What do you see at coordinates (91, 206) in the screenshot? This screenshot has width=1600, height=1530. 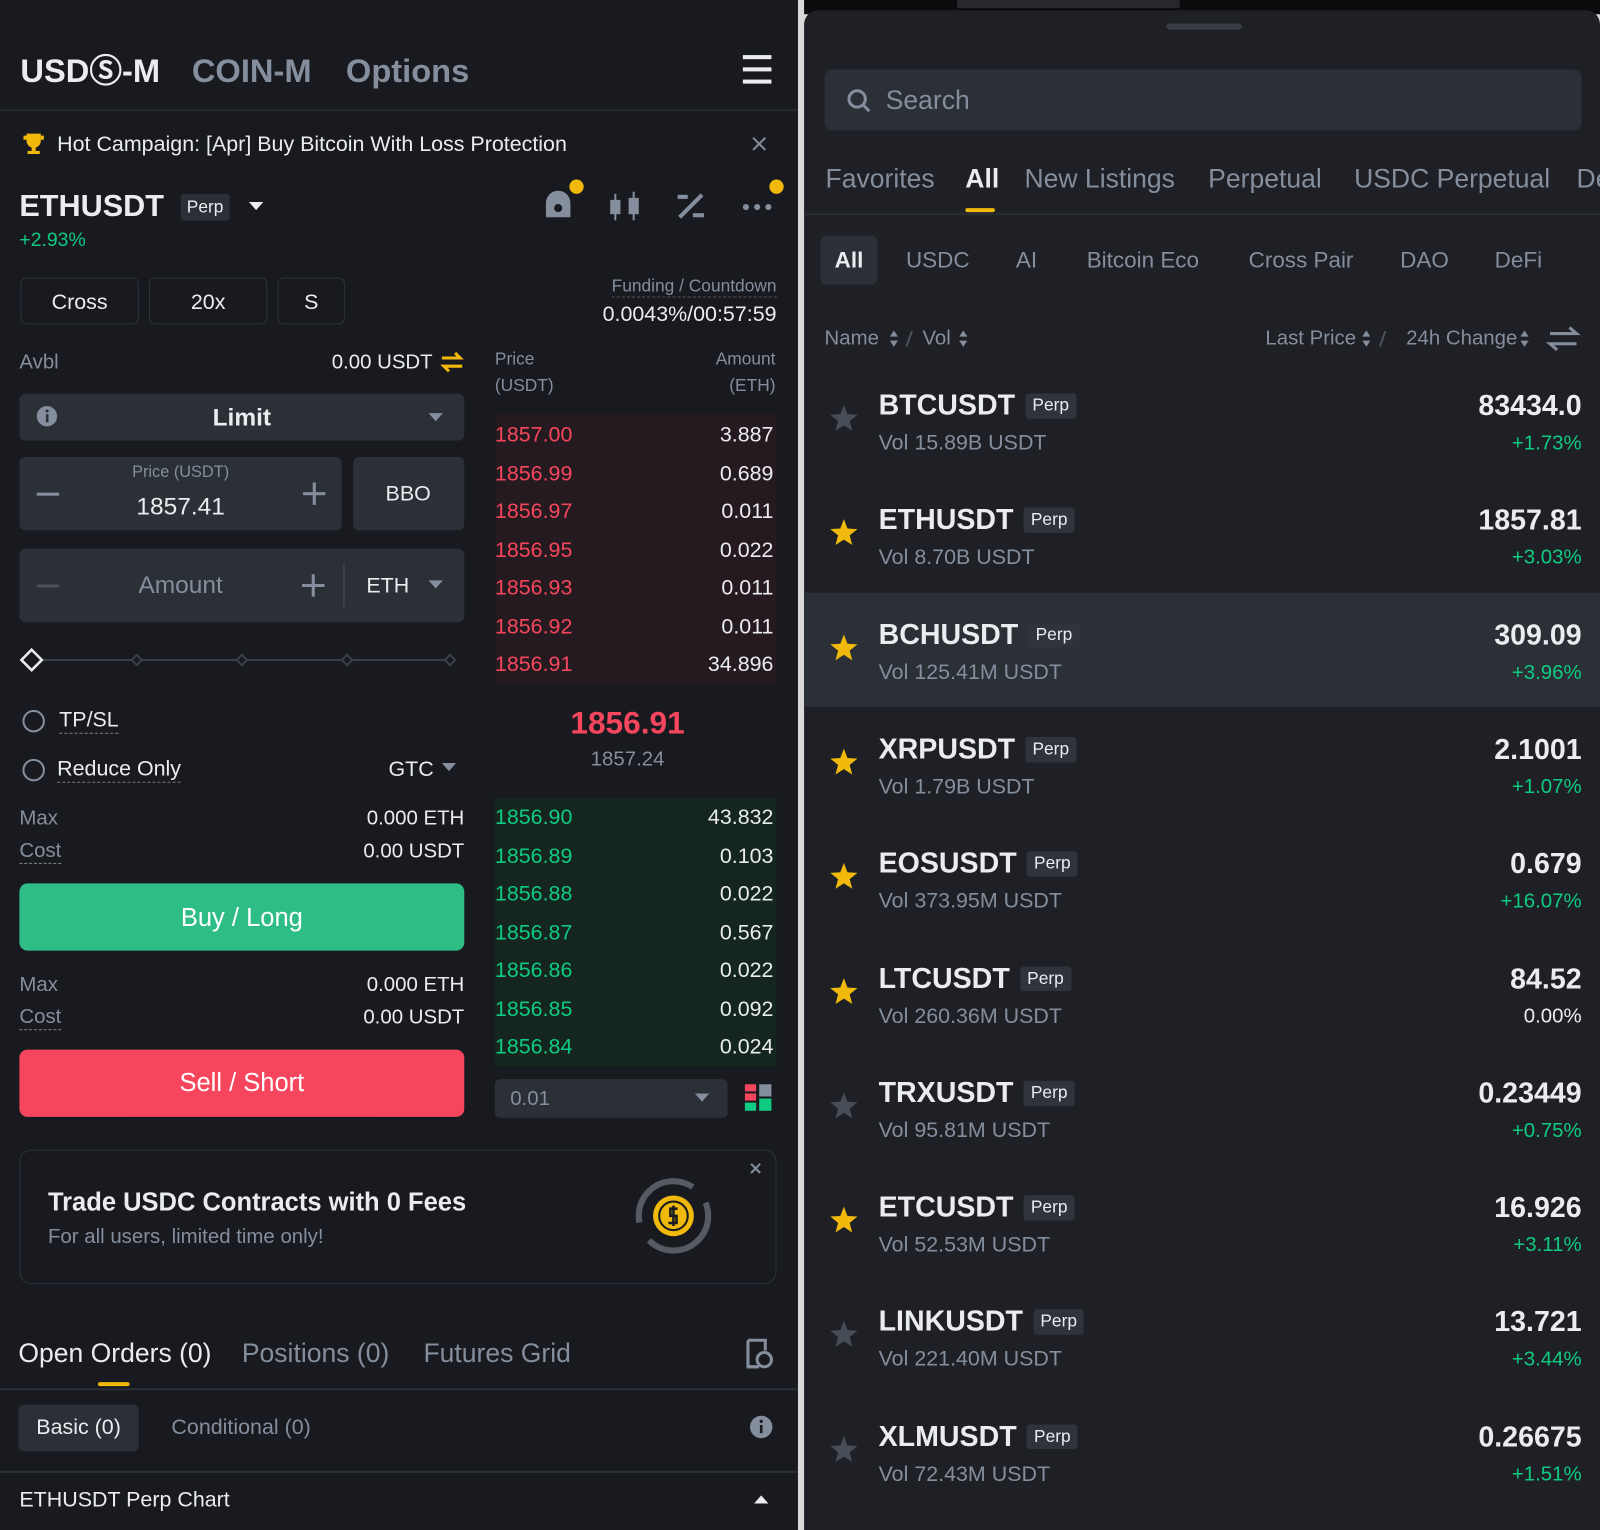 I see `symbol: ETHUSDT` at bounding box center [91, 206].